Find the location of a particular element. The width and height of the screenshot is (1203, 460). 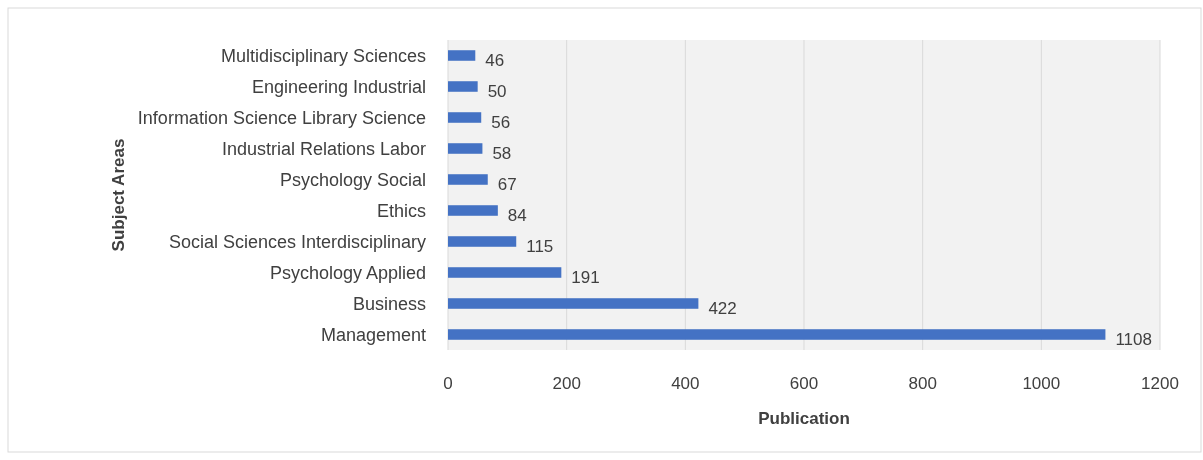

data-label: 58 is located at coordinates (502, 153).